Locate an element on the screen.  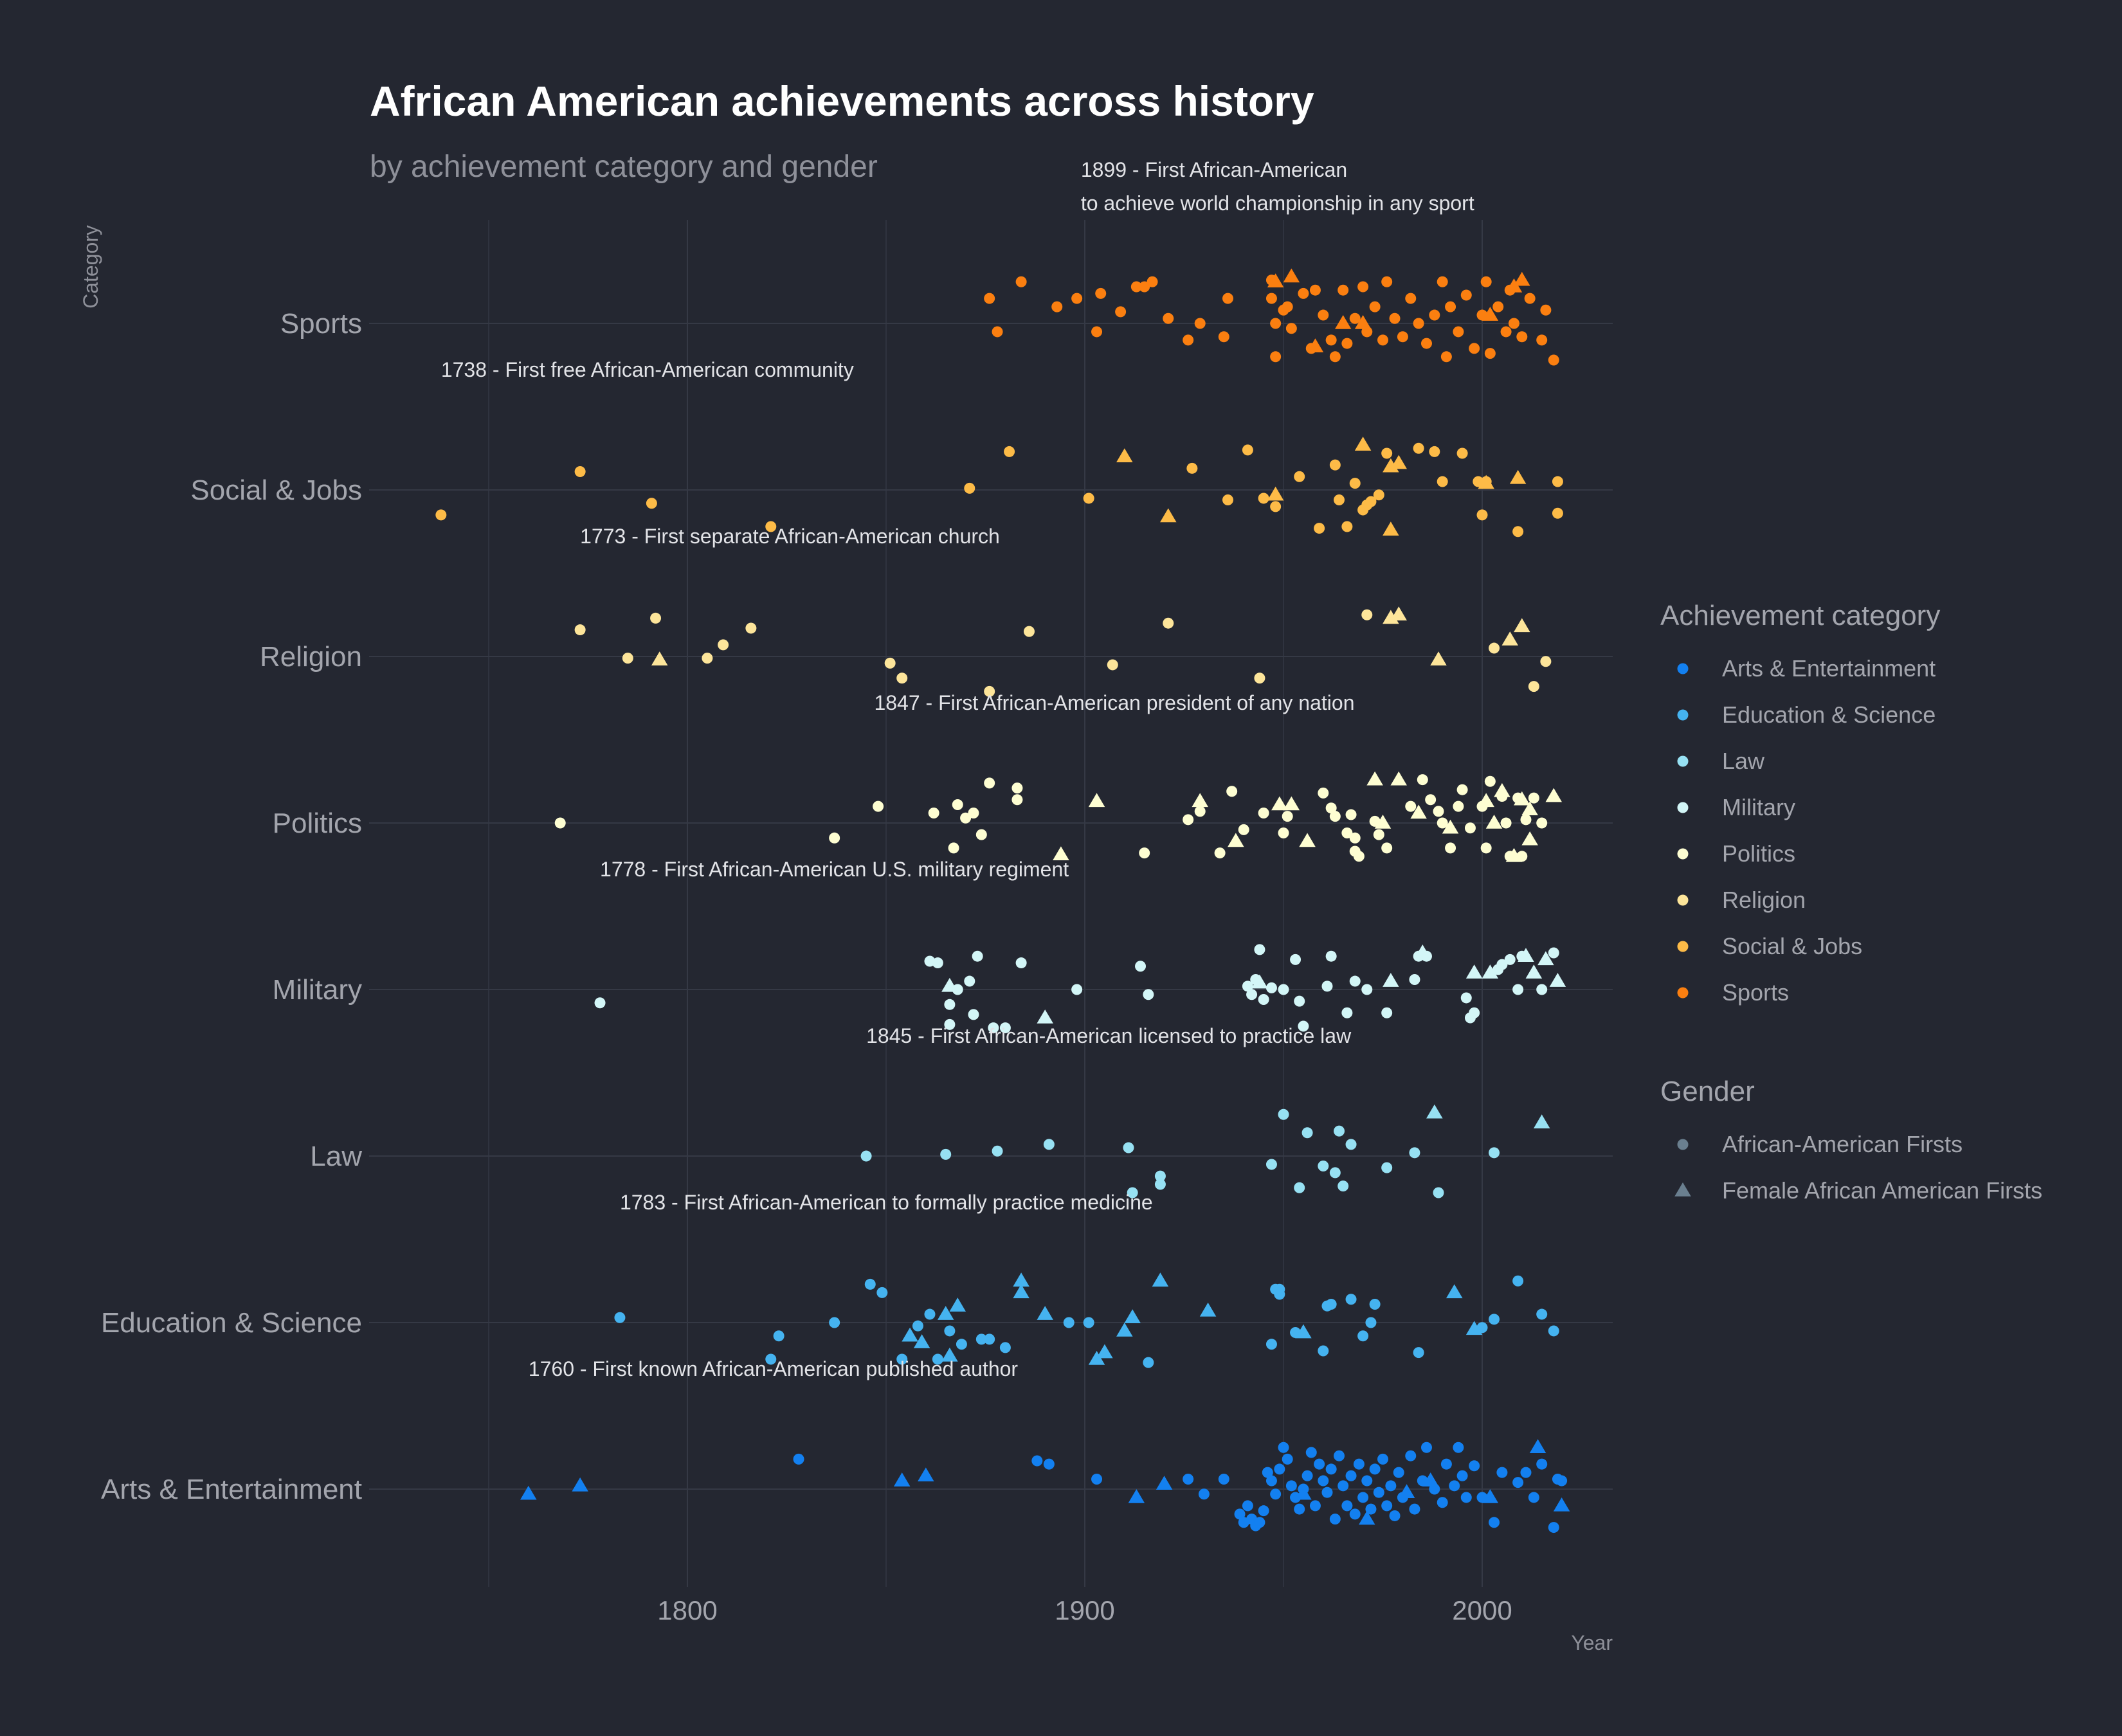
y-tick-label: Education & Science is located at coordinates (231, 1323).